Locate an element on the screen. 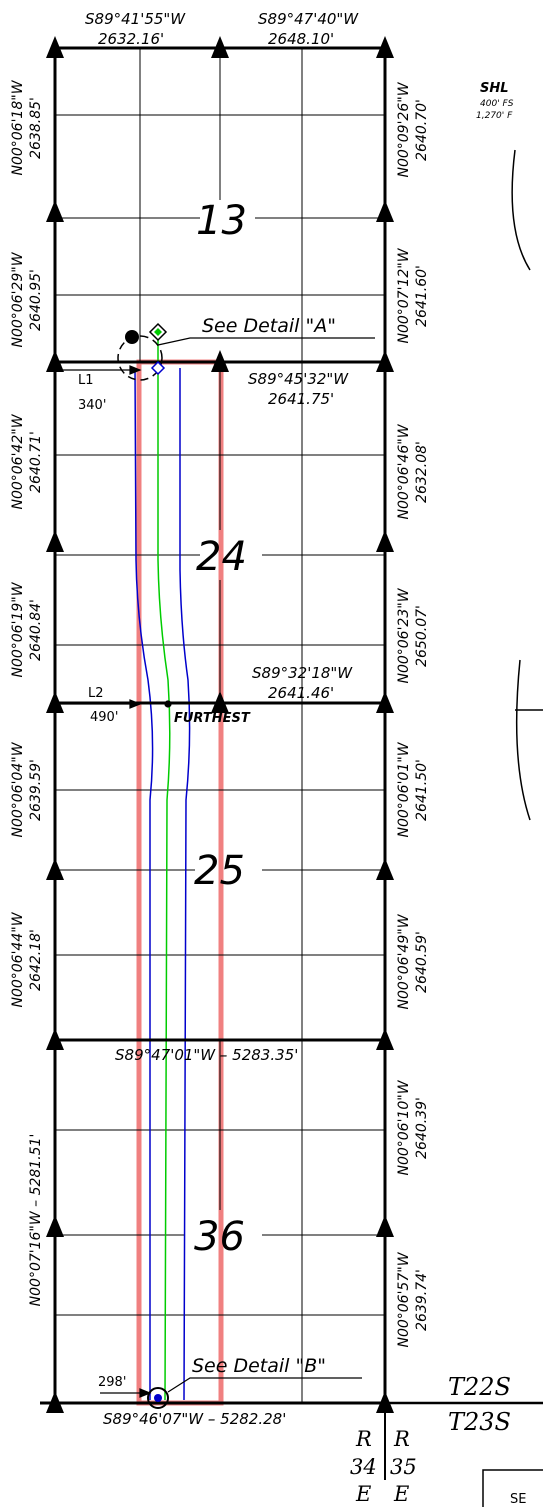 Image resolution: width=543 pixels, height=1507 pixels. section-number-25: 25 is located at coordinates (219, 871).